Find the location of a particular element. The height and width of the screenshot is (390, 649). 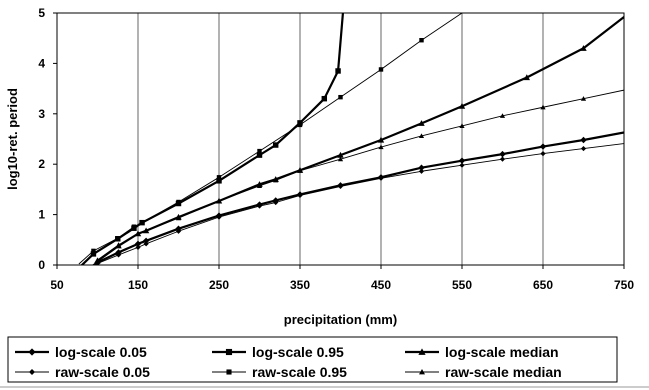

x-axis-label: precipitation (mm) is located at coordinates (340, 319).